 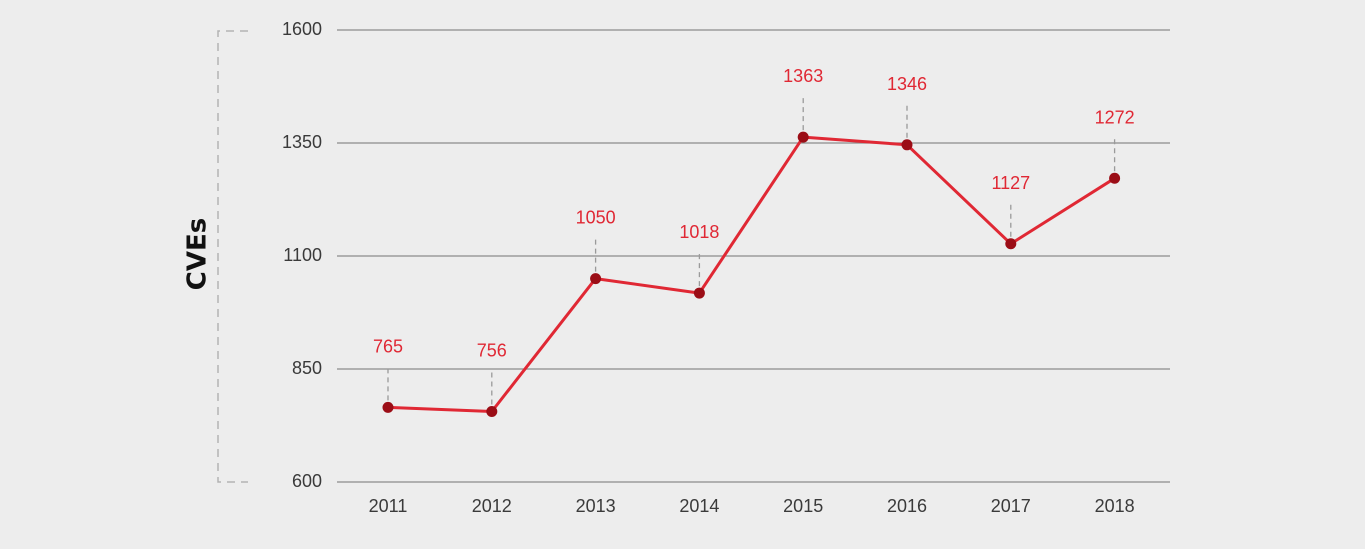 What do you see at coordinates (907, 84) in the screenshot?
I see `data-label: 1346` at bounding box center [907, 84].